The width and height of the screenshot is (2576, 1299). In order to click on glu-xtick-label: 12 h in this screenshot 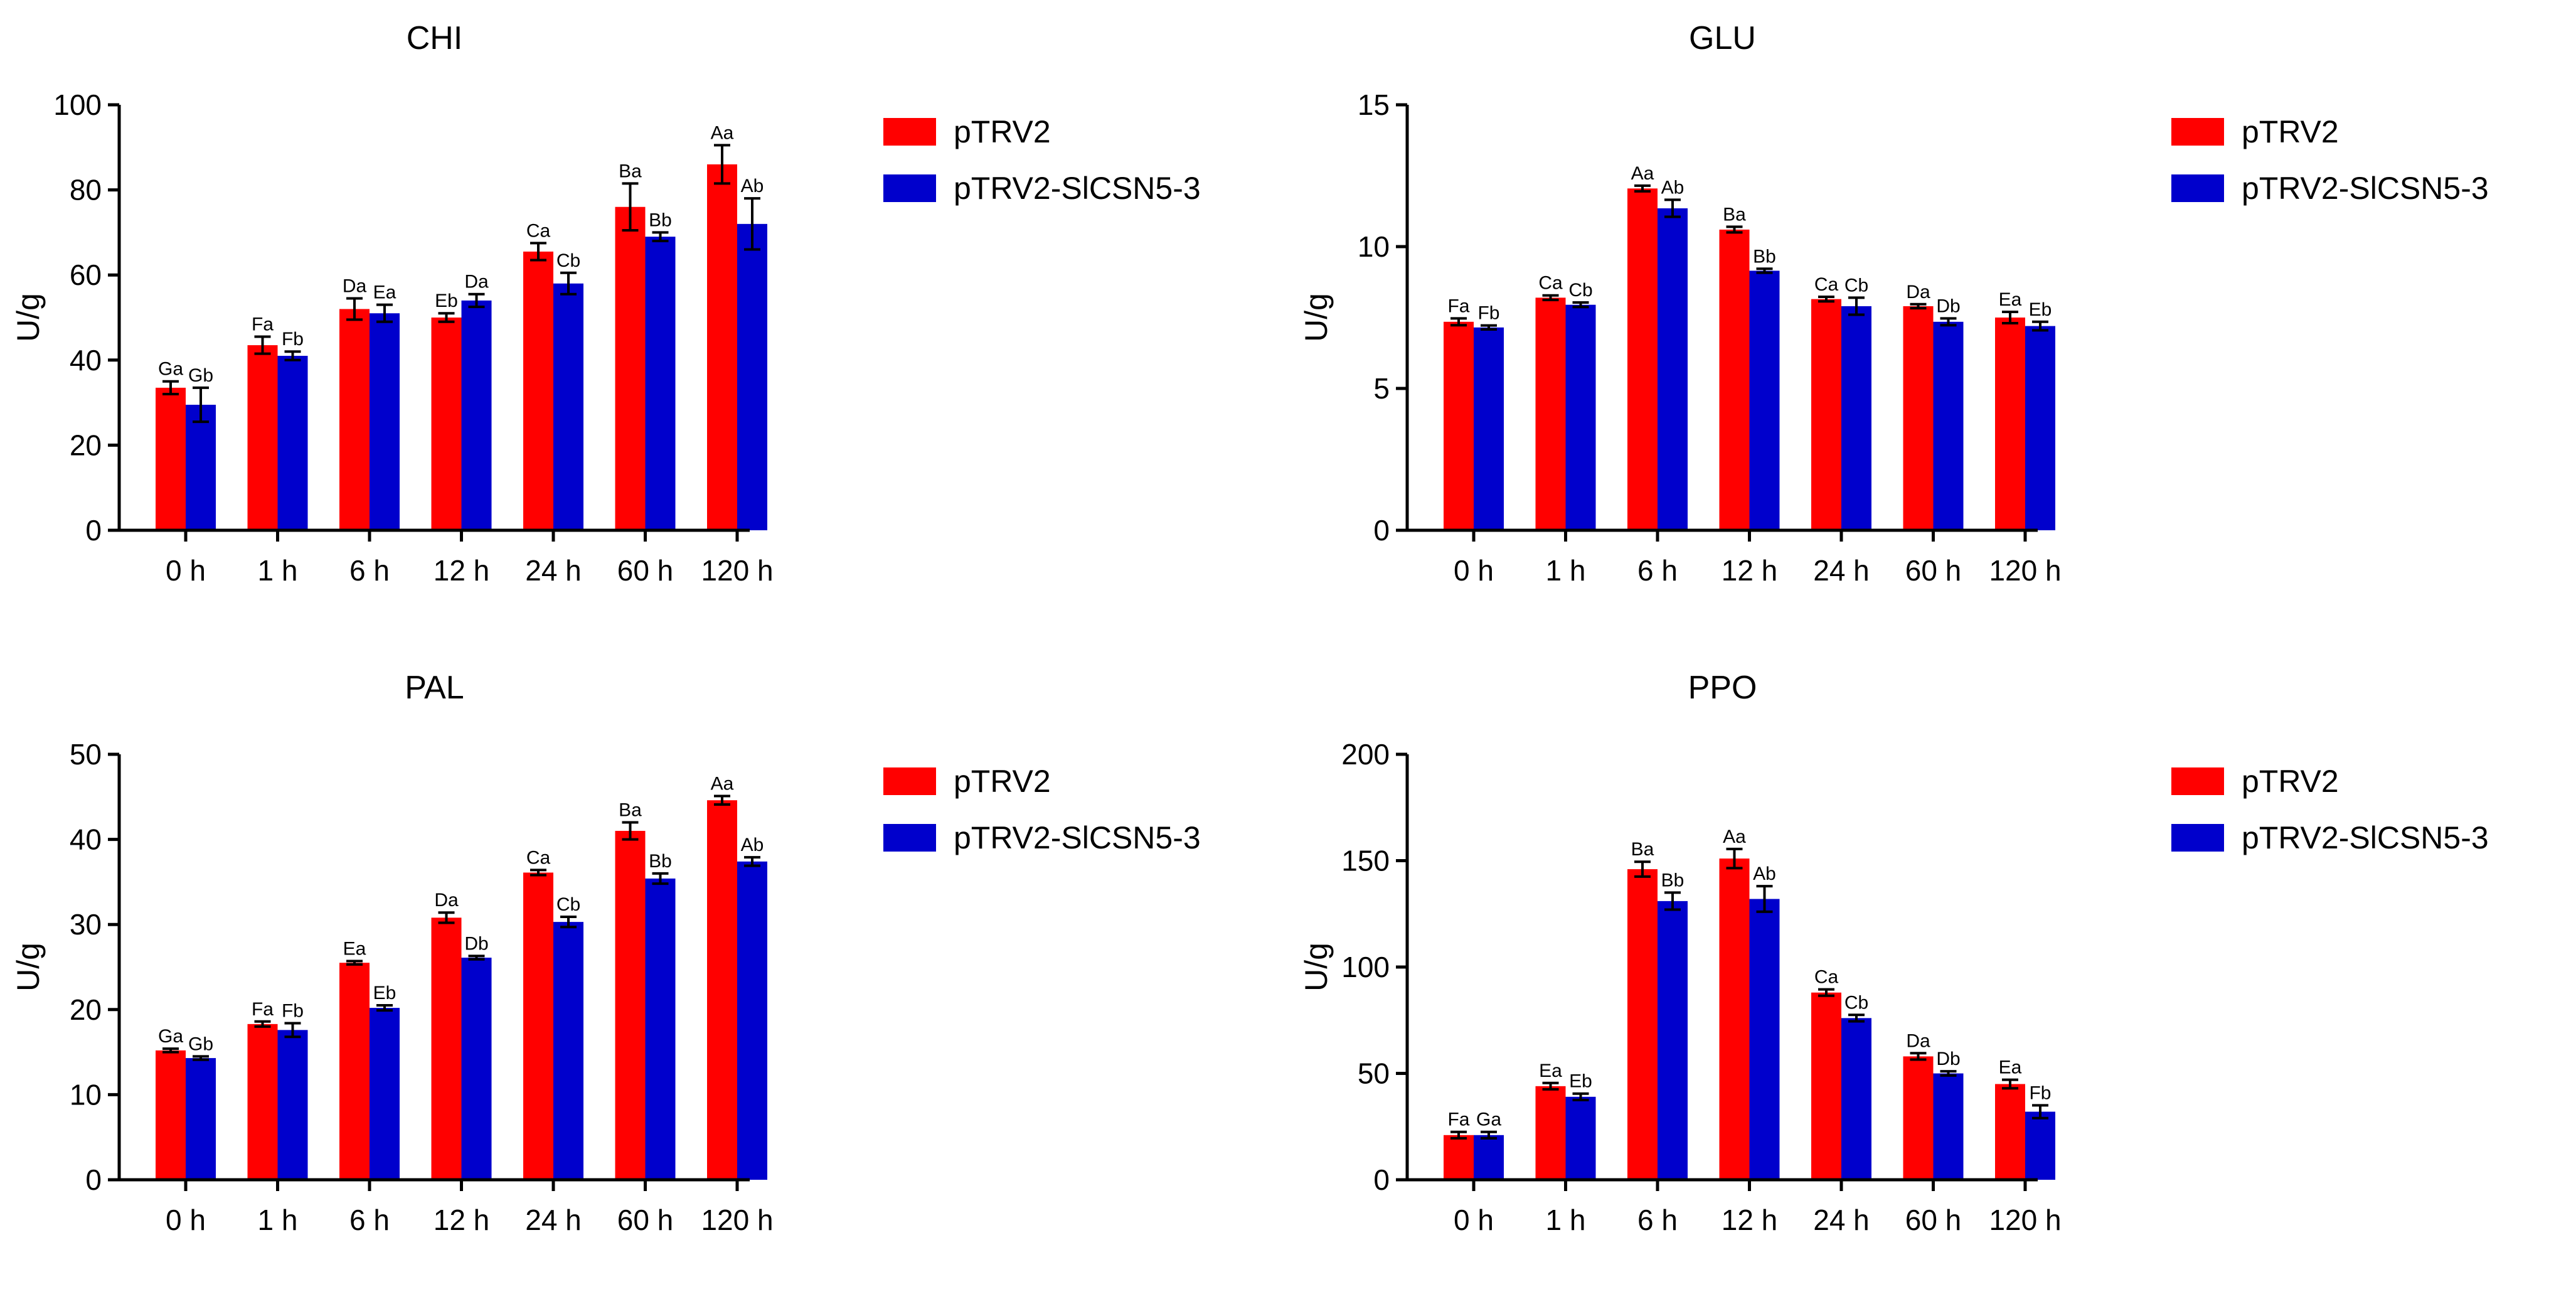, I will do `click(1750, 570)`.